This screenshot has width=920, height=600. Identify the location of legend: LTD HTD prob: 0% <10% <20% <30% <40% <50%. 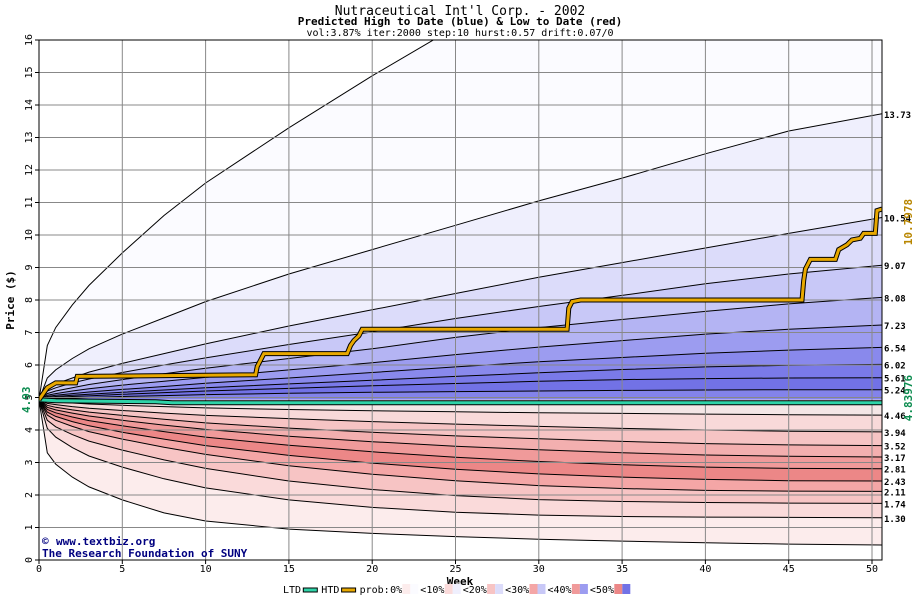
(457, 590).